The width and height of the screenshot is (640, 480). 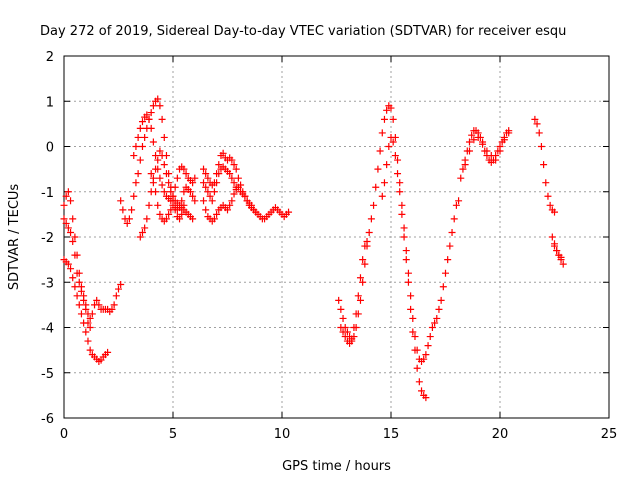 I want to click on series-seg18, so click(x=558, y=251).